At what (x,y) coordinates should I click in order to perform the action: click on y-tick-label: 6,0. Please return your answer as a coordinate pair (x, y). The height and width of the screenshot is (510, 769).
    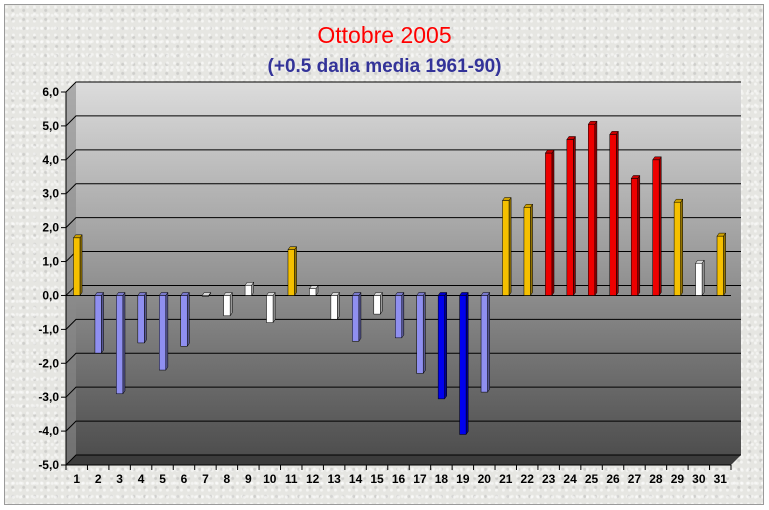
    Looking at the image, I should click on (50, 92).